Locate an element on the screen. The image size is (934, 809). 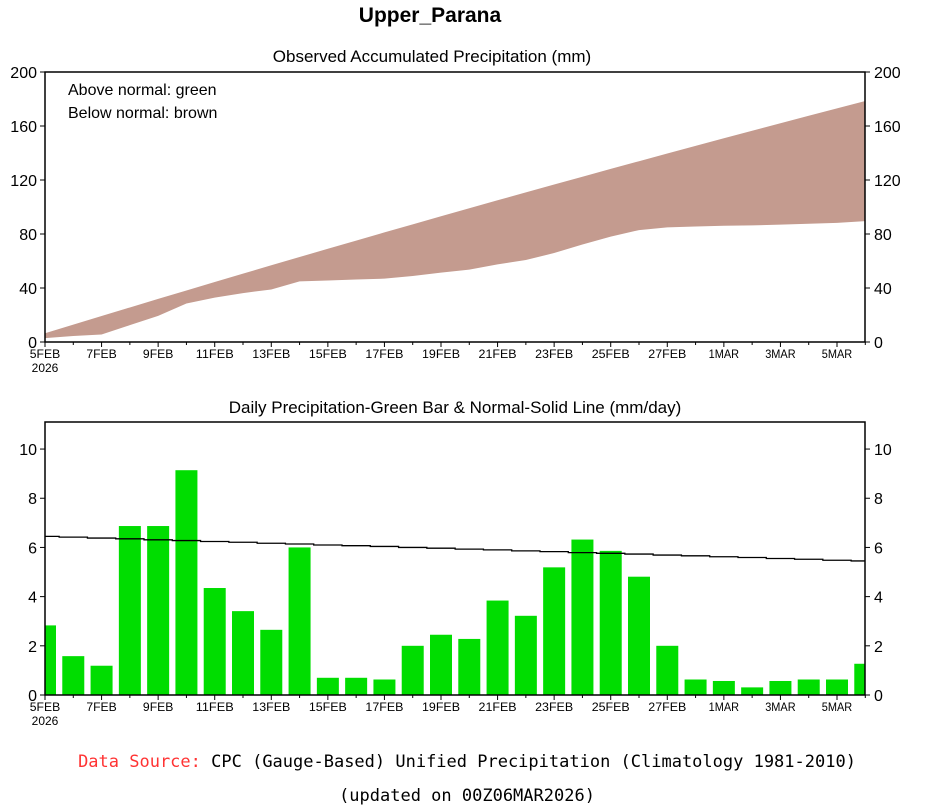
top-x-tick-label: 7FEB is located at coordinates (101, 354).